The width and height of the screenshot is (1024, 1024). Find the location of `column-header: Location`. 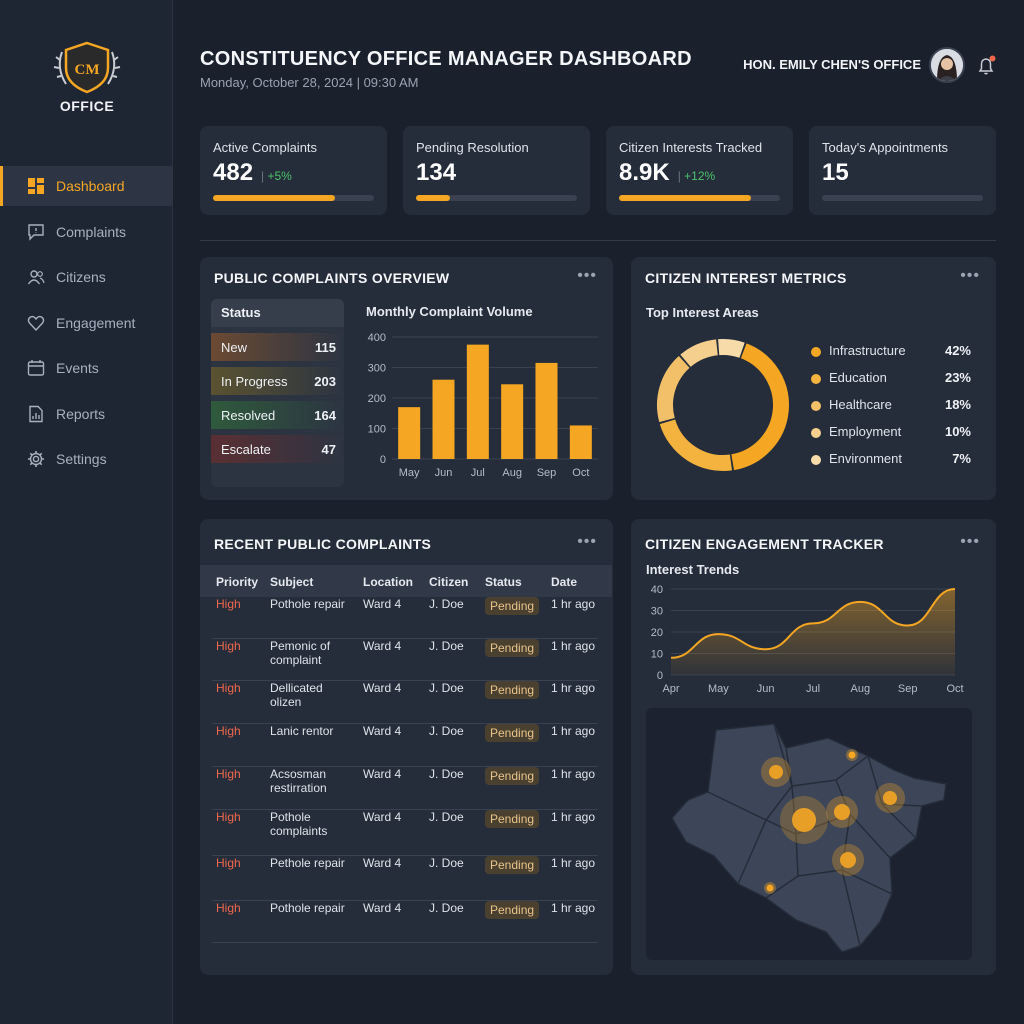

column-header: Location is located at coordinates (388, 582).